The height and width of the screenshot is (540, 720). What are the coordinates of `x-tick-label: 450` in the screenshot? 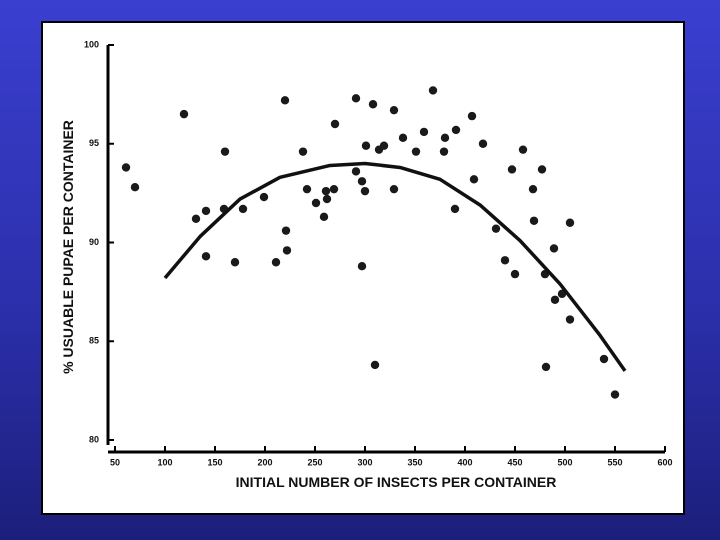 It's located at (514, 462).